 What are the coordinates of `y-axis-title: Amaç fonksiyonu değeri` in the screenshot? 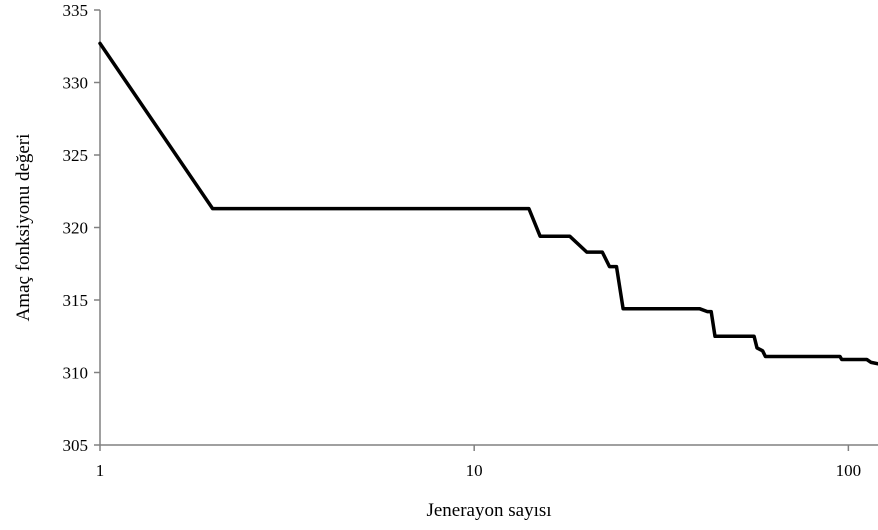 It's located at (23, 228).